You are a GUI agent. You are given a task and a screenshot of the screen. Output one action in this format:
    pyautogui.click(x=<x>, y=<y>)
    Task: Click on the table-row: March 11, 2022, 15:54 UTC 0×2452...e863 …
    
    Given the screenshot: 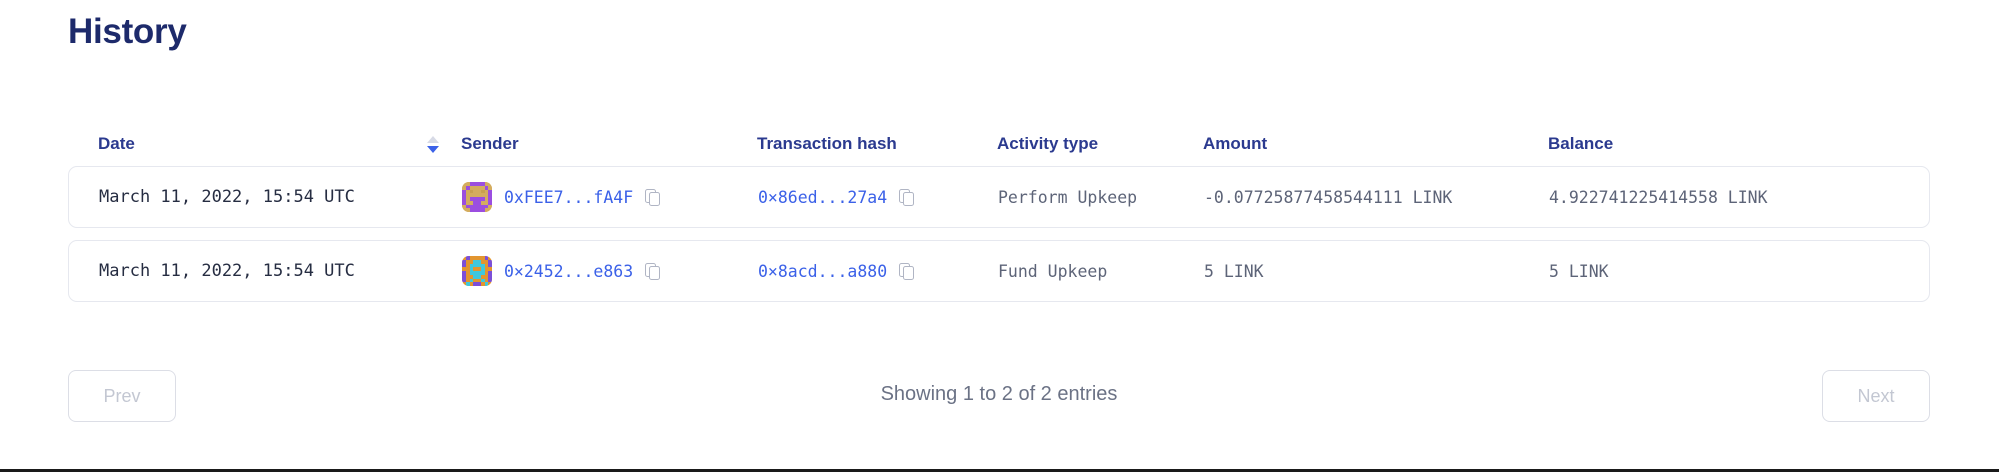 What is the action you would take?
    pyautogui.click(x=999, y=271)
    